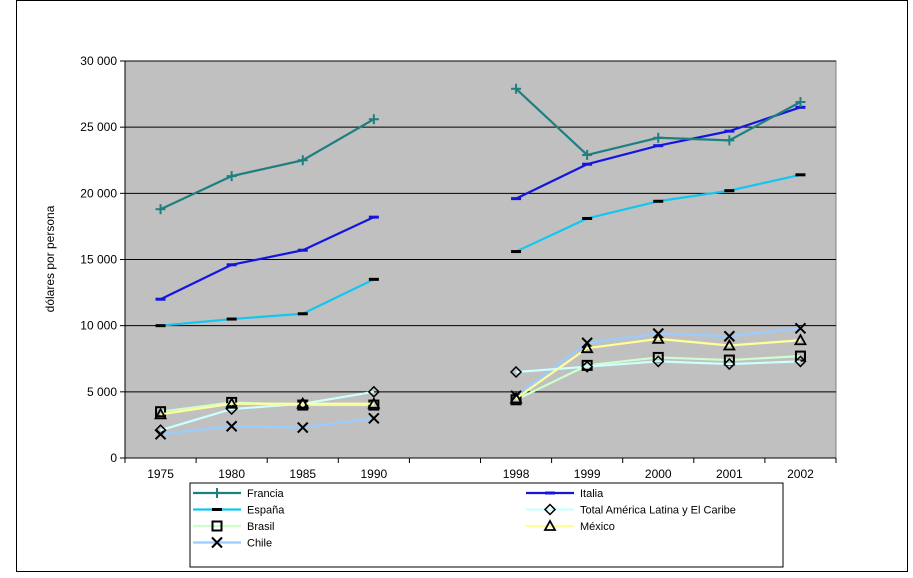  Describe the element at coordinates (98, 260) in the screenshot. I see `y-tick-label: 15 000` at that location.